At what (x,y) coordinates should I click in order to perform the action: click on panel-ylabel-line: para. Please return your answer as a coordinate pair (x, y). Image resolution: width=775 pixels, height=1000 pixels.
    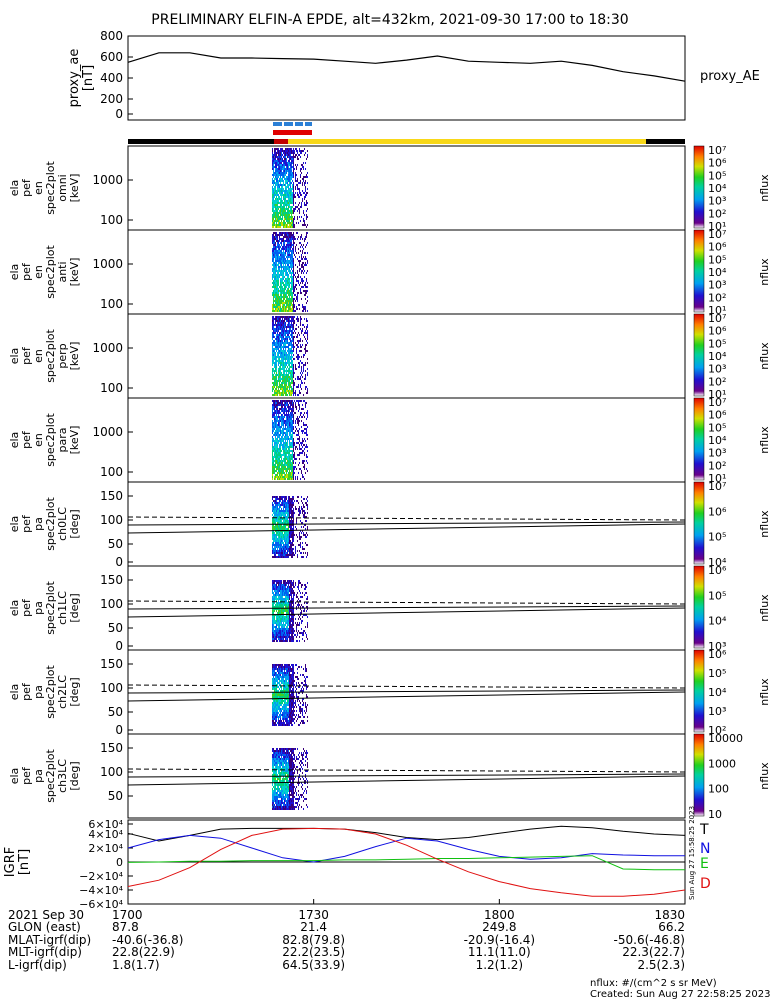
    Looking at the image, I should click on (62, 440).